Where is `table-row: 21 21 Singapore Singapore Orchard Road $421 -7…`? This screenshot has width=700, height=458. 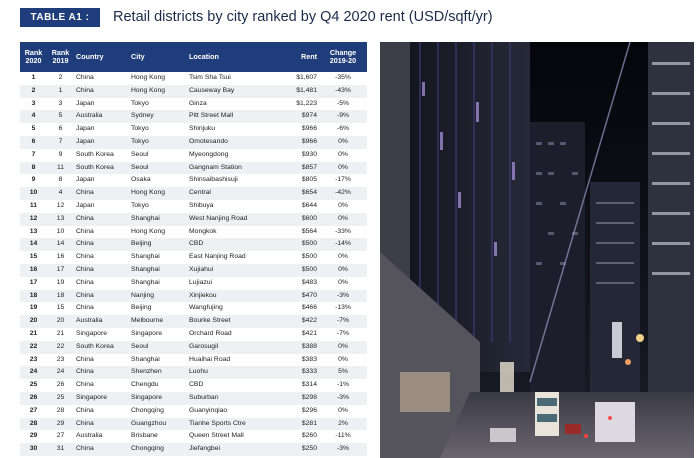 table-row: 21 21 Singapore Singapore Orchard Road $421 -7… is located at coordinates (193, 334).